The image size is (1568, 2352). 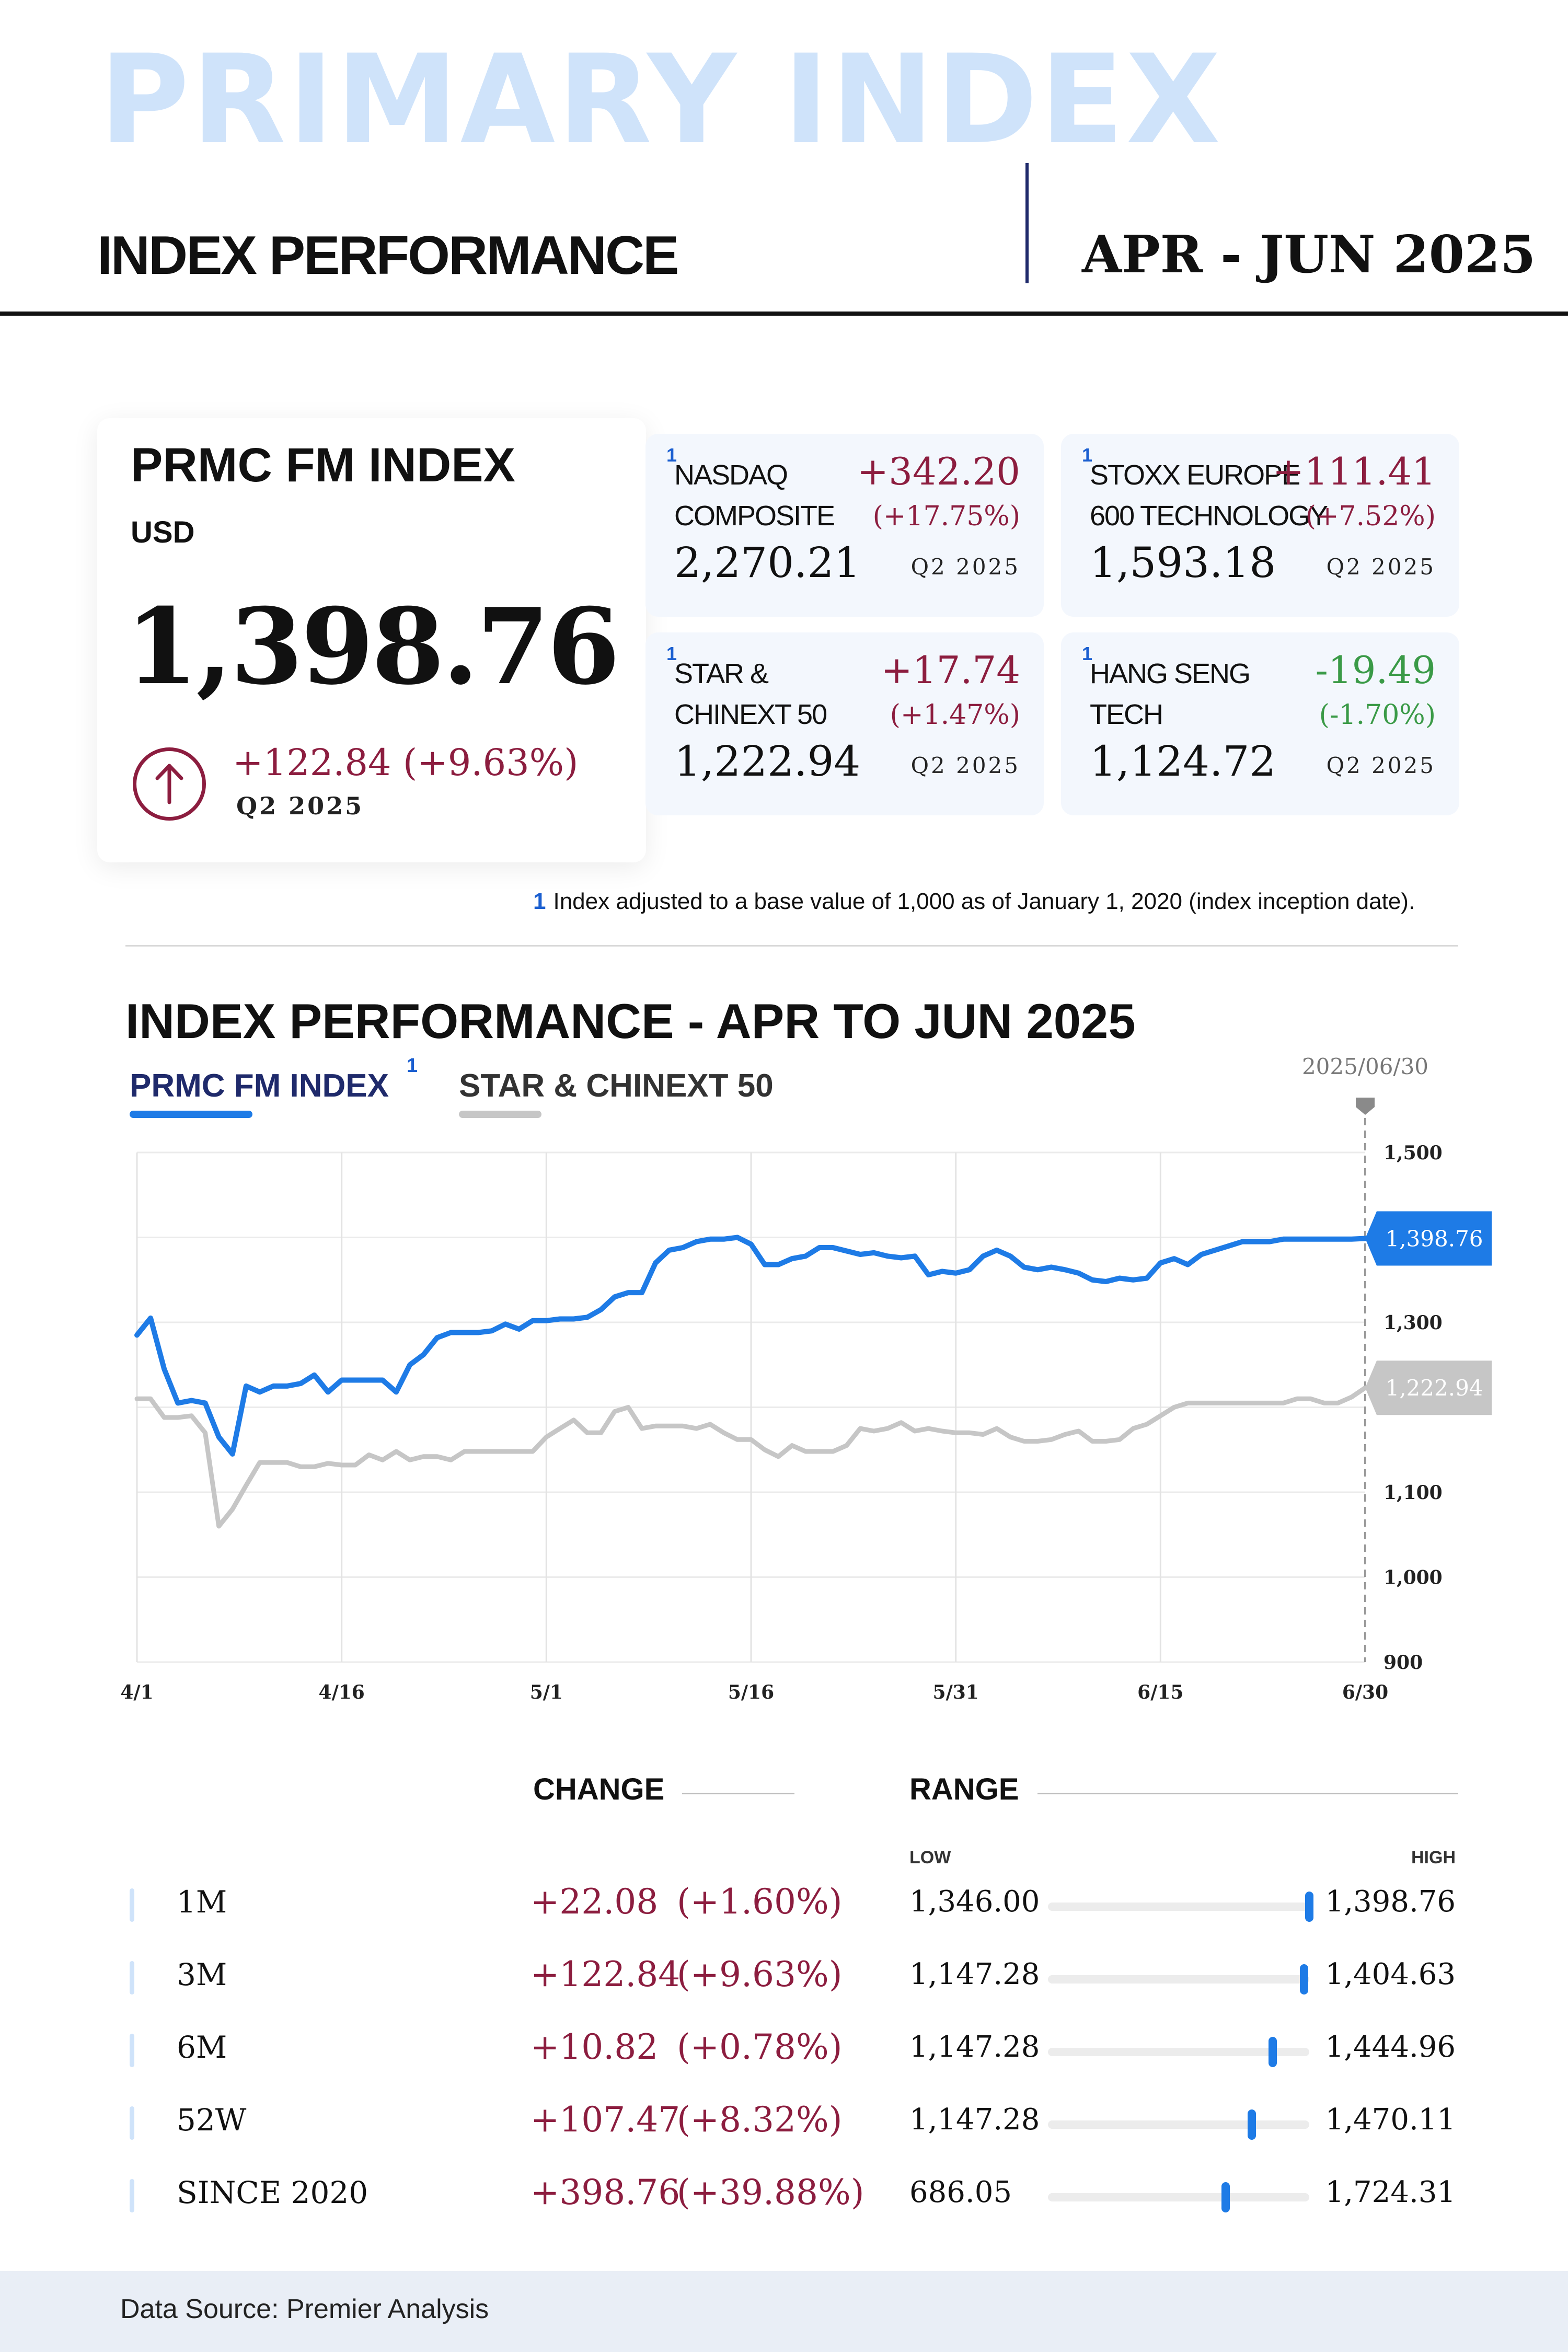 I want to click on row-range-high: 1,404.63, so click(x=1390, y=1974).